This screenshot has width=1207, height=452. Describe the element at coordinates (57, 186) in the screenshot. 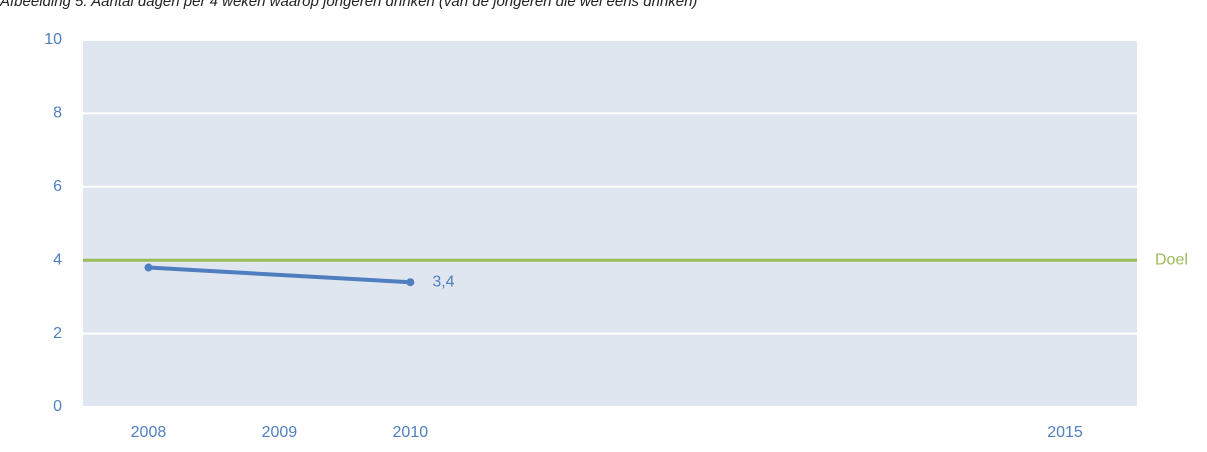

I see `y-tick-label: 6` at that location.